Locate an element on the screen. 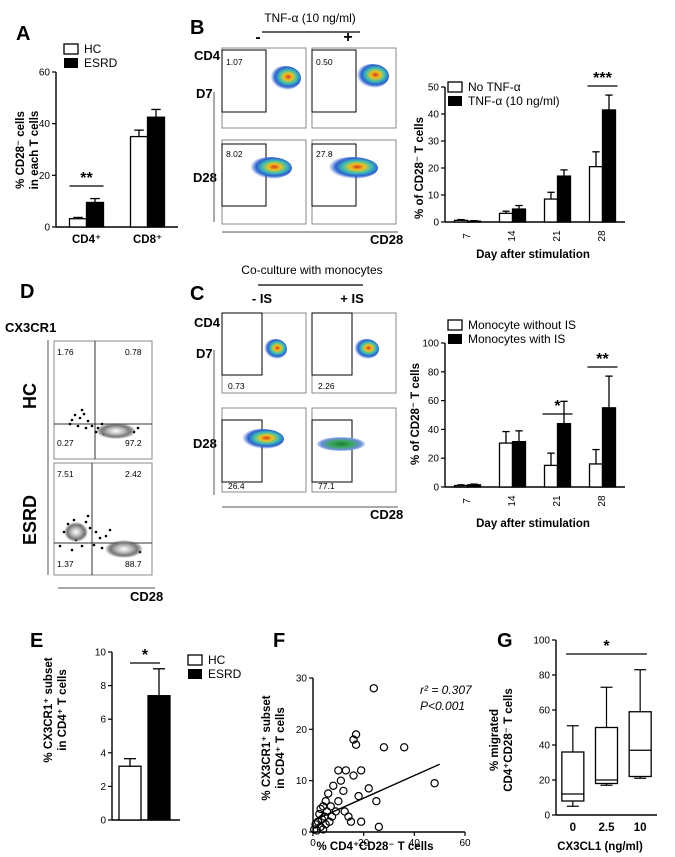 This screenshot has height=857, width=675. r-squared-annotation: r² = 0.307 is located at coordinates (446, 690).